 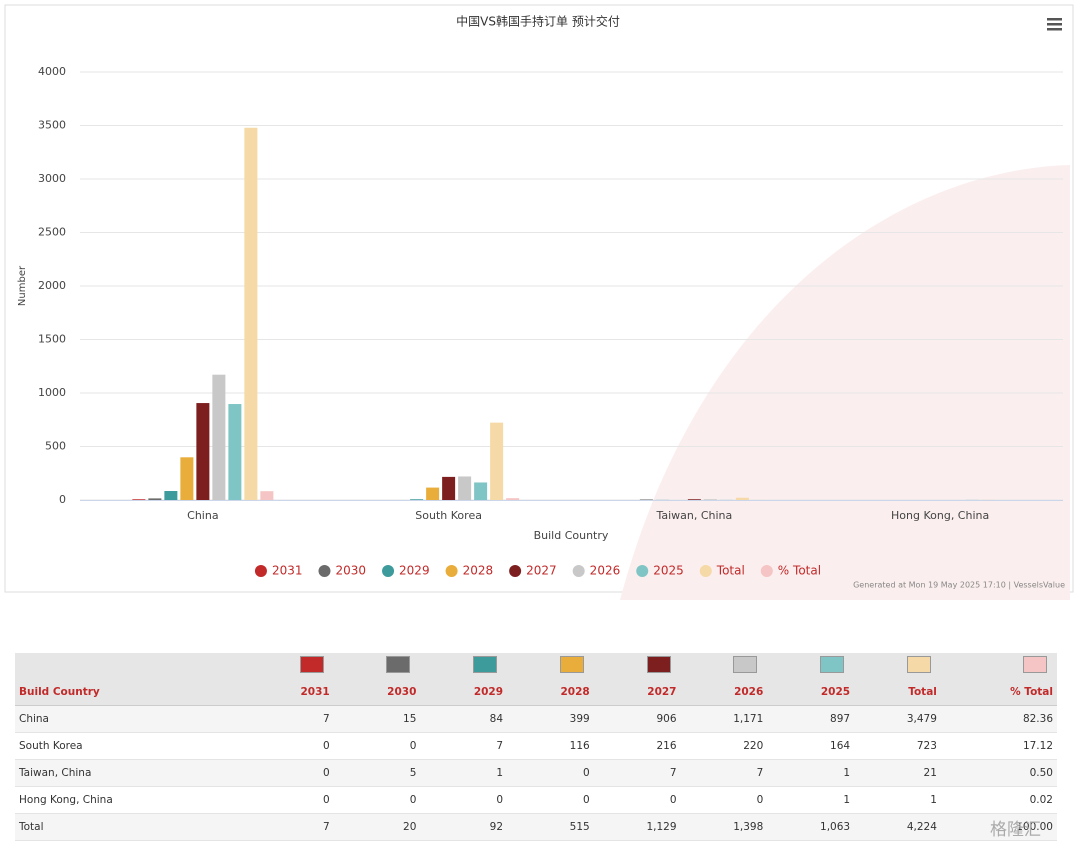 What do you see at coordinates (724, 746) in the screenshot?
I see `table-cell: 220` at bounding box center [724, 746].